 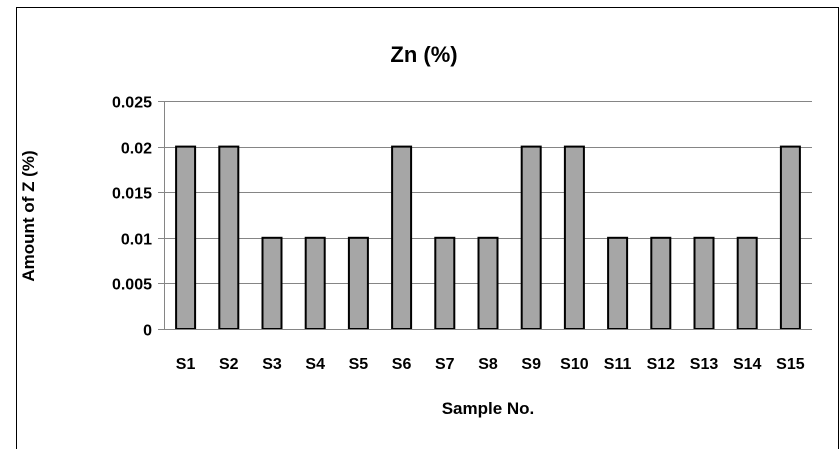 What do you see at coordinates (136, 240) in the screenshot?
I see `y-tick-label: 0.01` at bounding box center [136, 240].